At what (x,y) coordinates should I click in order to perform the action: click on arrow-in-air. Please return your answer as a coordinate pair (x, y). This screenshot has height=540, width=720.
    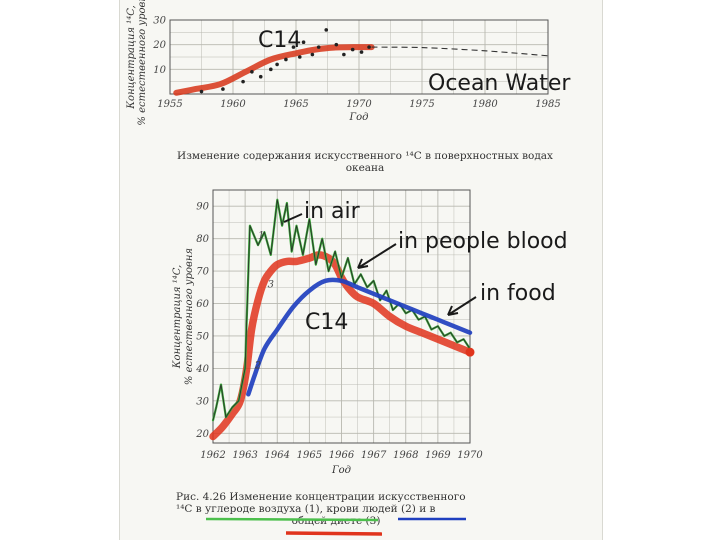
    Looking at the image, I should click on (293, 218).